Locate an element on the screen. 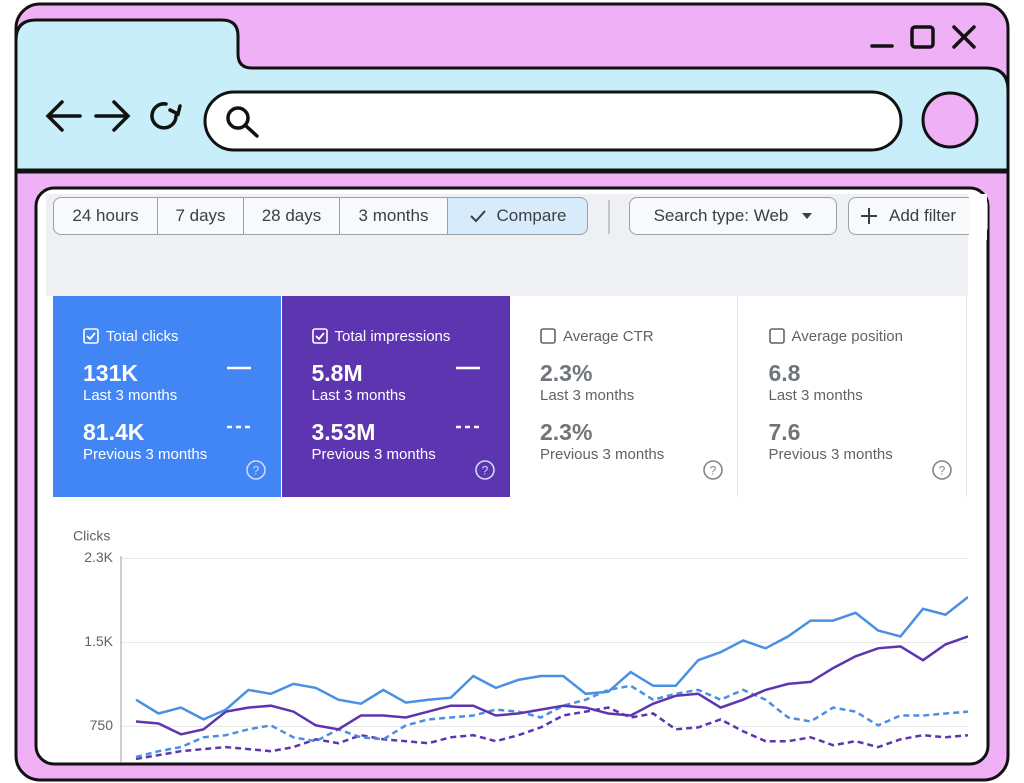 The height and width of the screenshot is (783, 1024). metric-value: 3.53M is located at coordinates (343, 432).